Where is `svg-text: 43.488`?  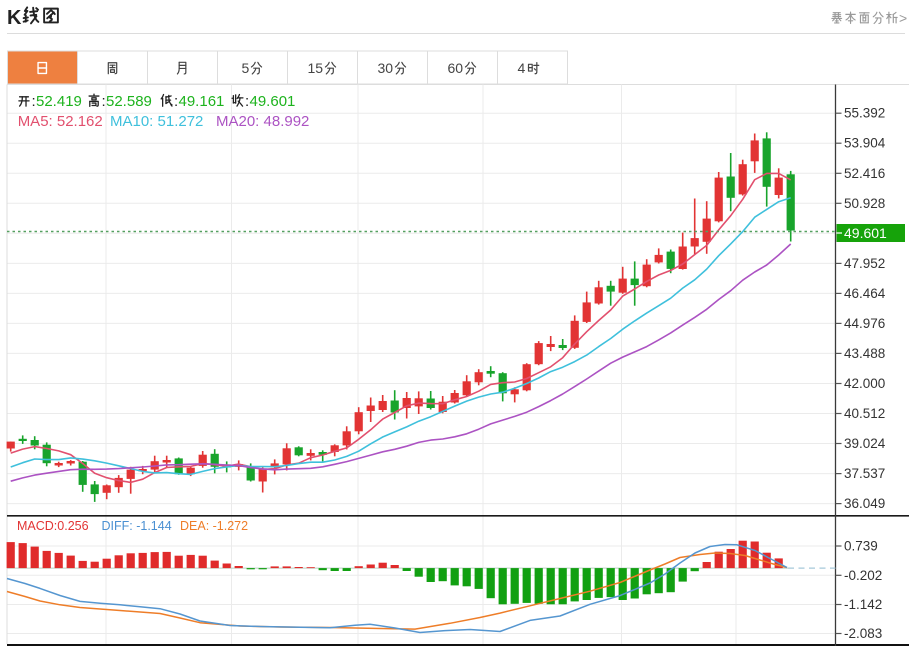
svg-text: 43.488 is located at coordinates (864, 353).